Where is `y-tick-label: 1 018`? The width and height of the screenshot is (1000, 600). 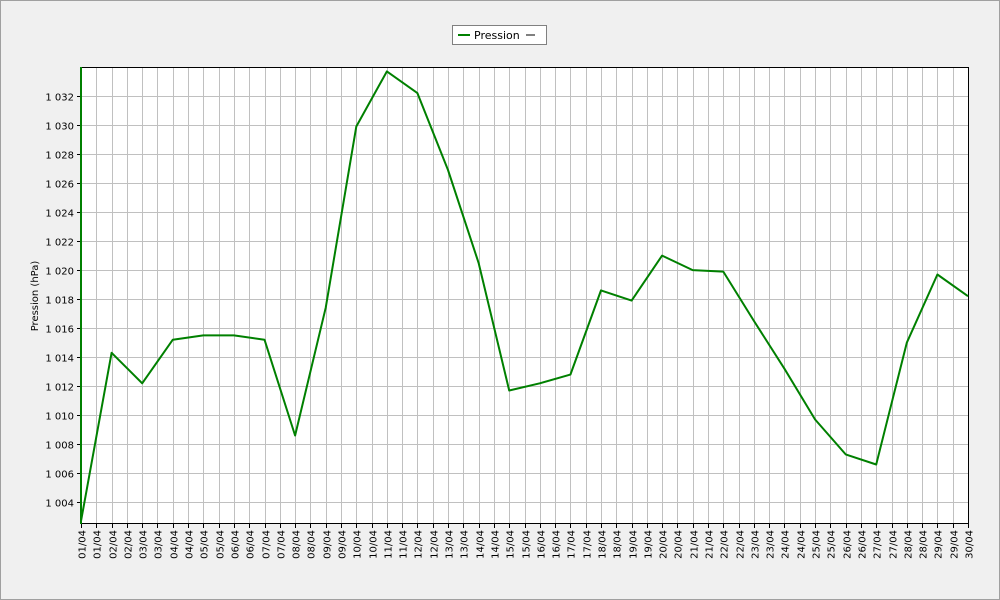
y-tick-label: 1 018 is located at coordinates (59, 301).